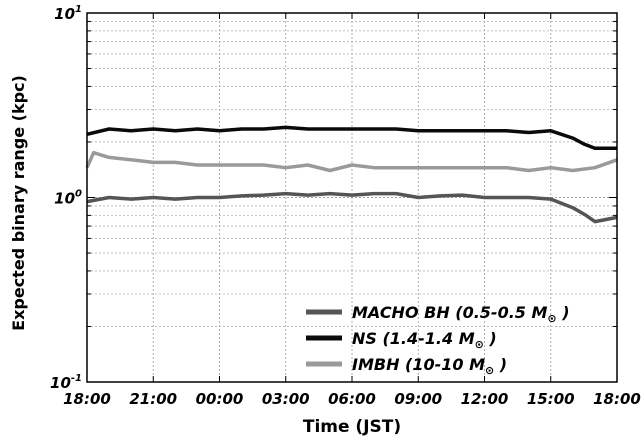 This screenshot has height=444, width=643. Describe the element at coordinates (352, 399) in the screenshot. I see `x-tick-label: 06:00` at that location.